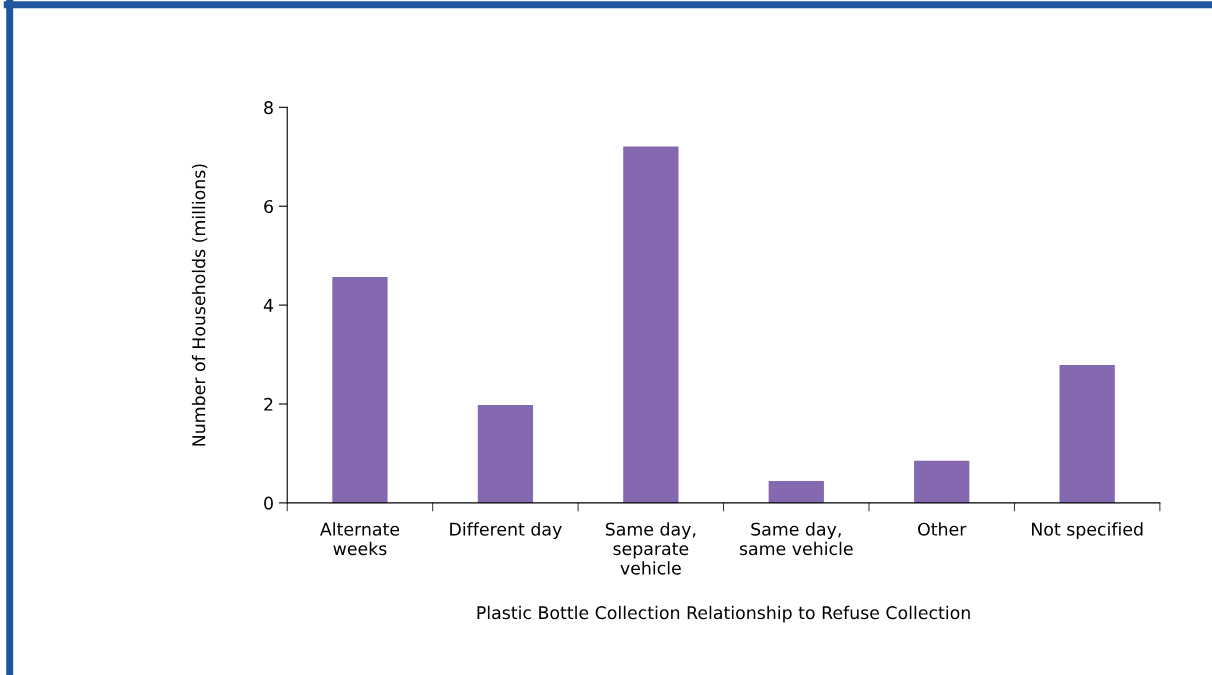 This screenshot has height=675, width=1212. Describe the element at coordinates (360, 539) in the screenshot. I see `x-tick-label: Alternate weeks` at that location.